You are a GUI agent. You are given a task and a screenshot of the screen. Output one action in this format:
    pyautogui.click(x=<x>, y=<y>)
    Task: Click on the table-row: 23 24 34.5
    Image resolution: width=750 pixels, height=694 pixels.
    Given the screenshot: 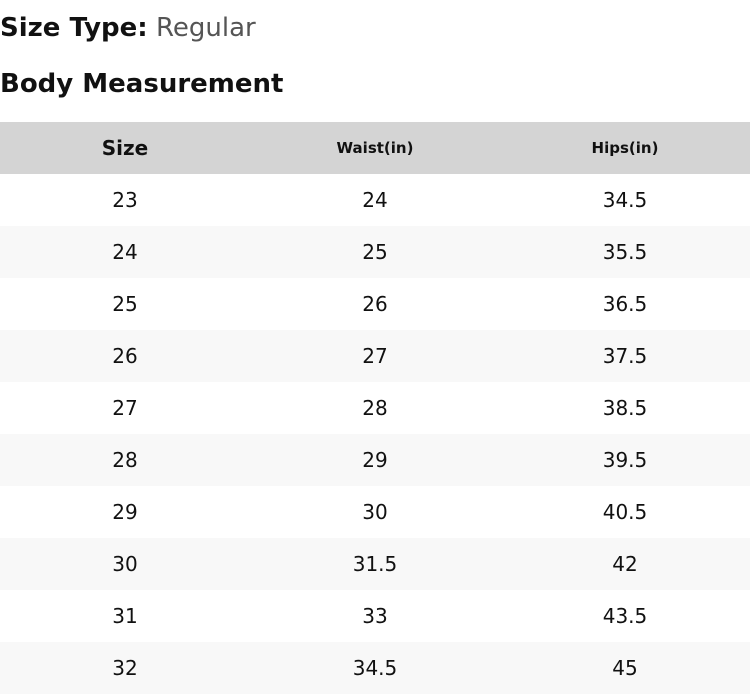 What is the action you would take?
    pyautogui.click(x=375, y=200)
    